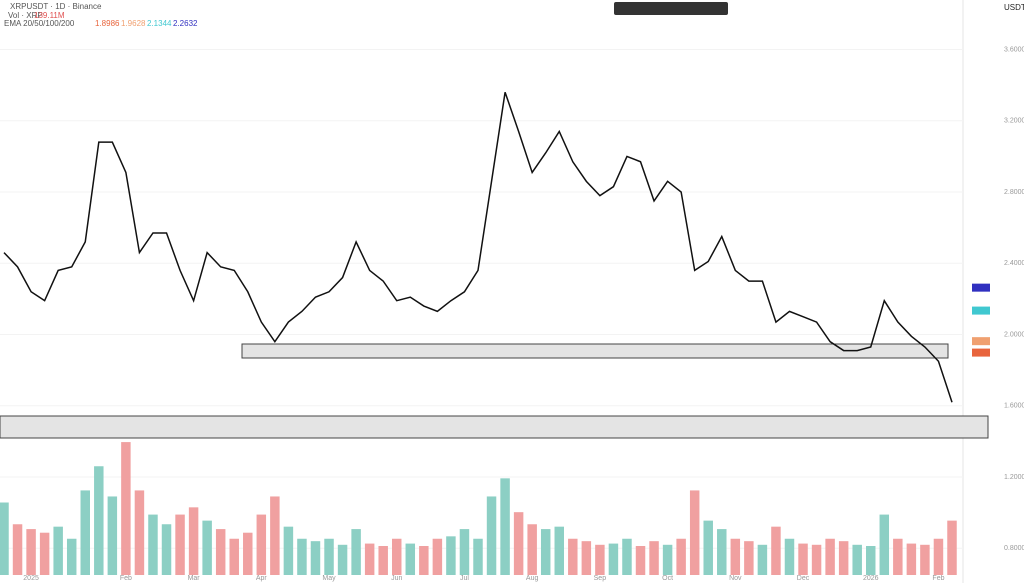  I want to click on x-tick-label: Sep, so click(600, 578).